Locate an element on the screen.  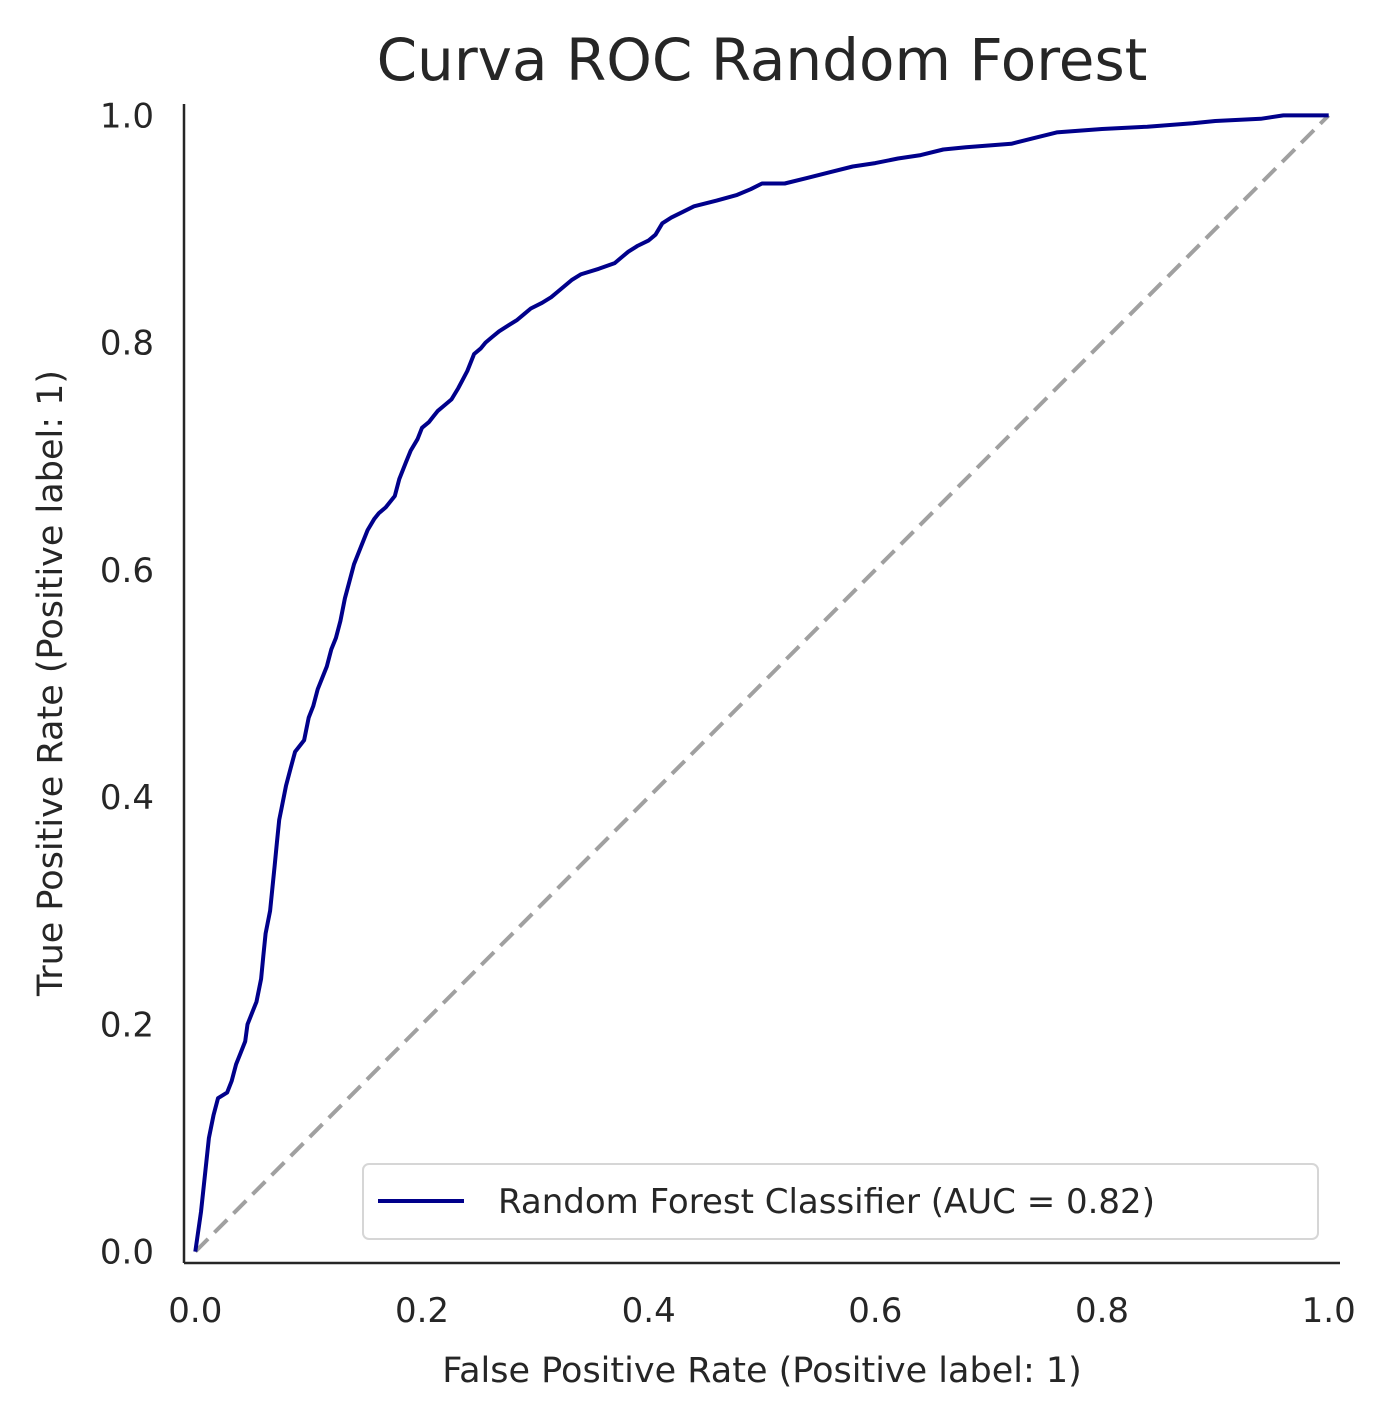
x-tick-label: 0.0 is located at coordinates (195, 1311).